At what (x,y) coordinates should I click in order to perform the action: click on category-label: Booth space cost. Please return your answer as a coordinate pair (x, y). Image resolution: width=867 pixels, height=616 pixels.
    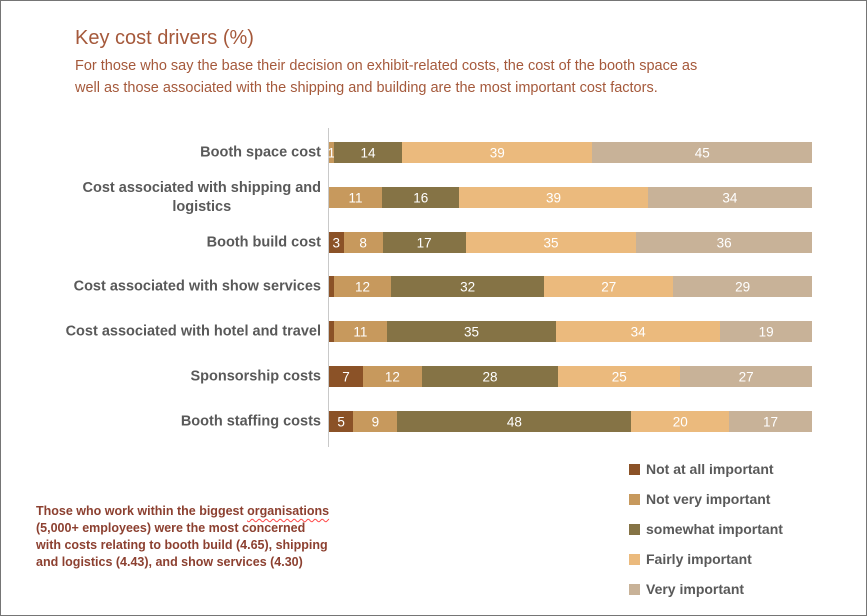
    Looking at the image, I should click on (260, 152).